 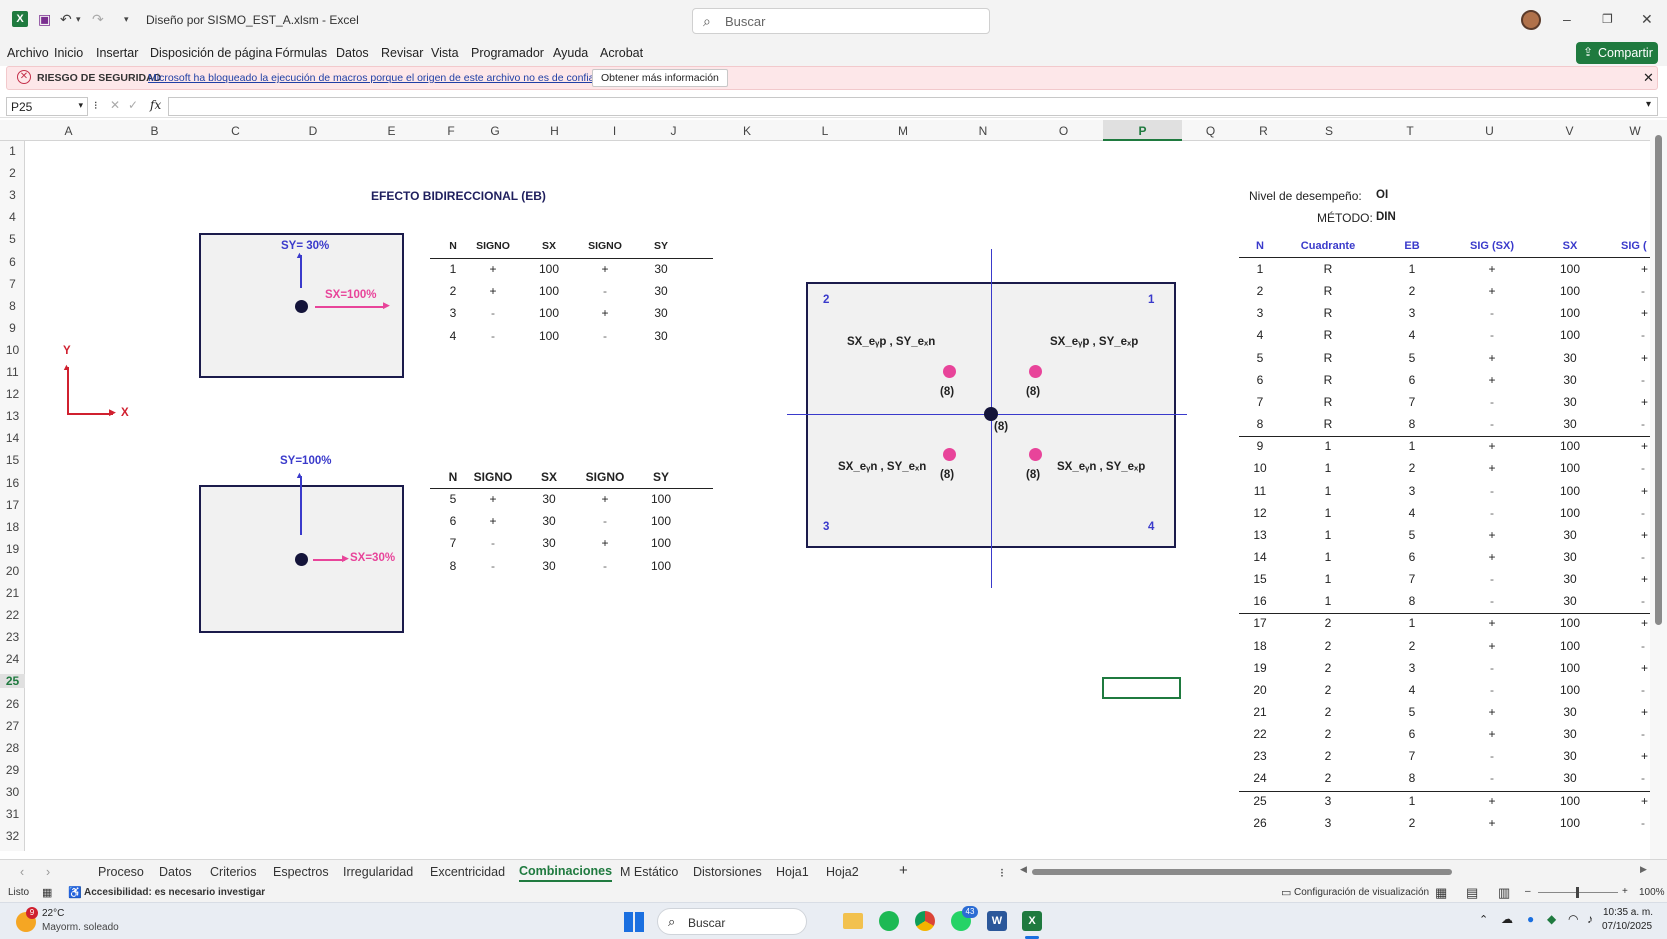 What do you see at coordinates (12, 173) in the screenshot?
I see `row-header: 2` at bounding box center [12, 173].